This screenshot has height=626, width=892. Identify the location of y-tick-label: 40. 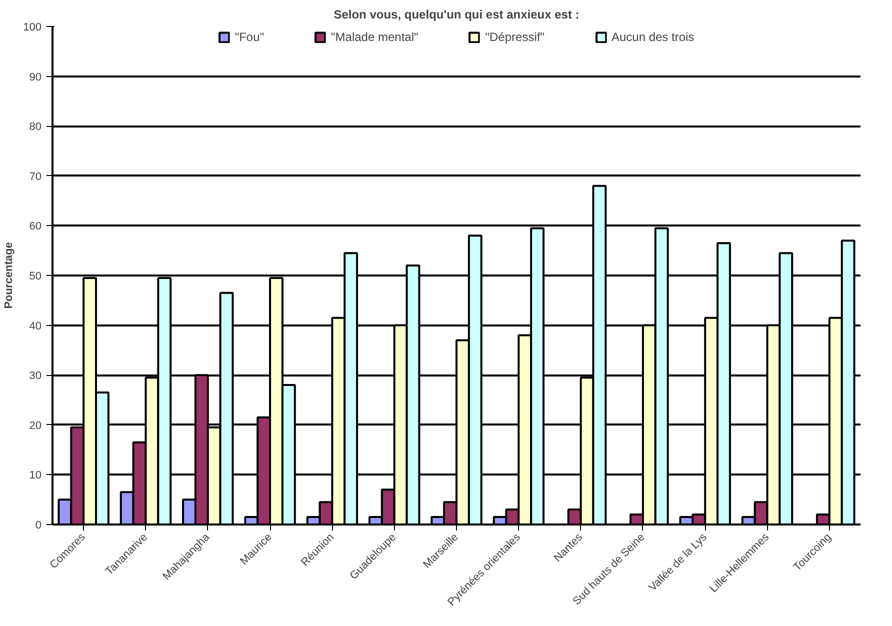
(35, 326).